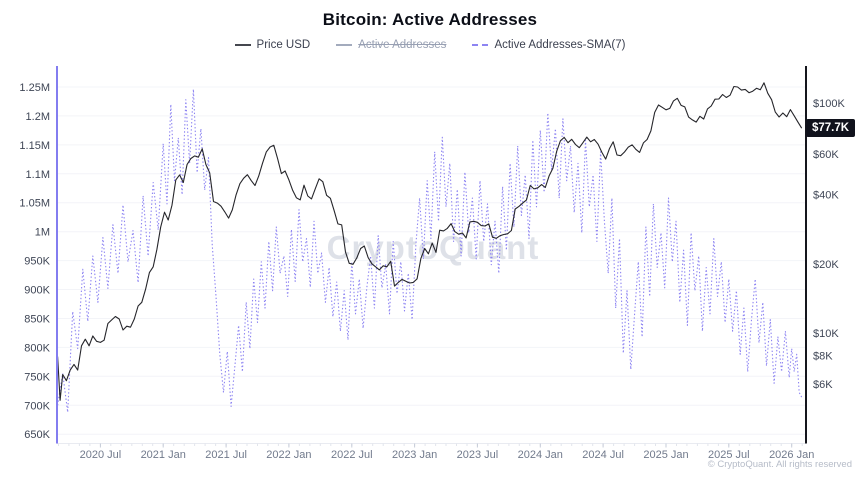  I want to click on left-axis-tick-label: 850K, so click(37, 320).